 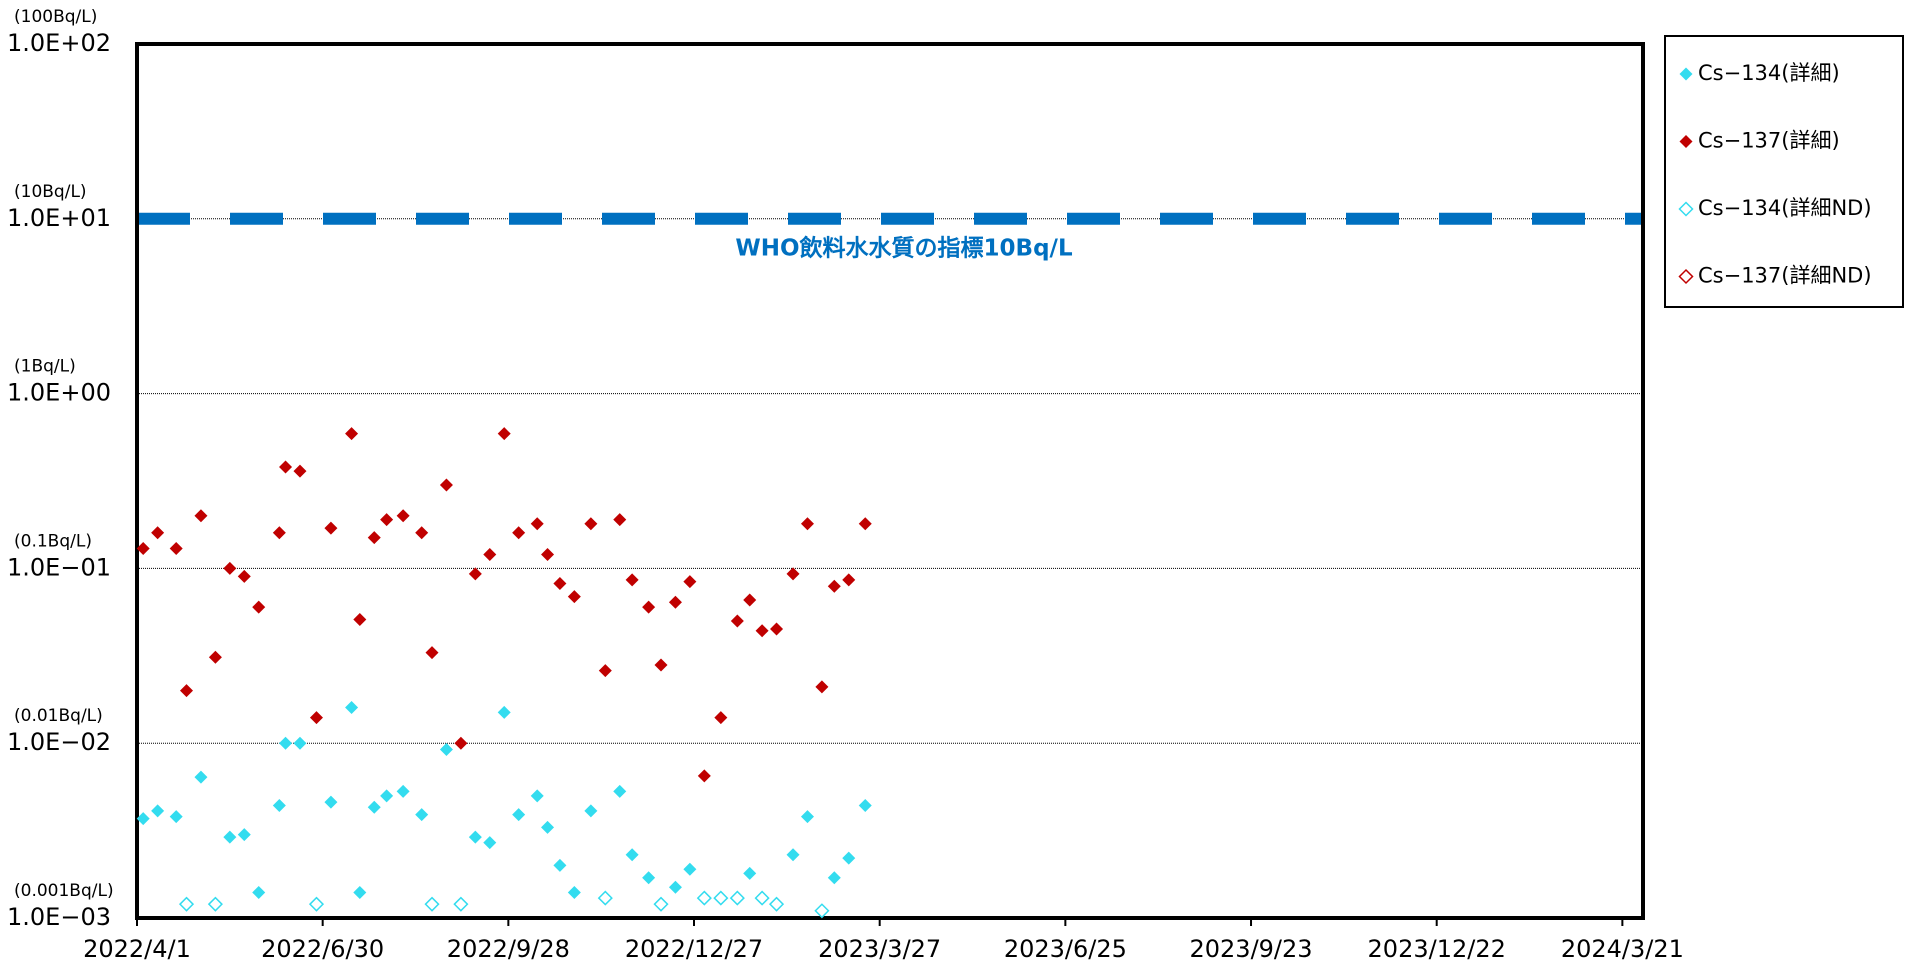 What do you see at coordinates (879, 949) in the screenshot?
I see `x-tick-label: 2023/3/27` at bounding box center [879, 949].